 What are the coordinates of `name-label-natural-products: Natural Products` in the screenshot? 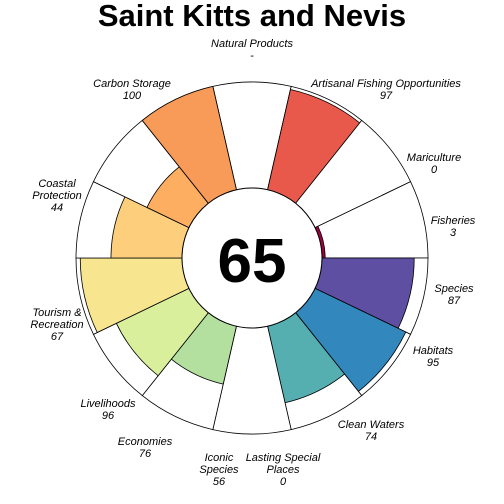 It's located at (252, 44).